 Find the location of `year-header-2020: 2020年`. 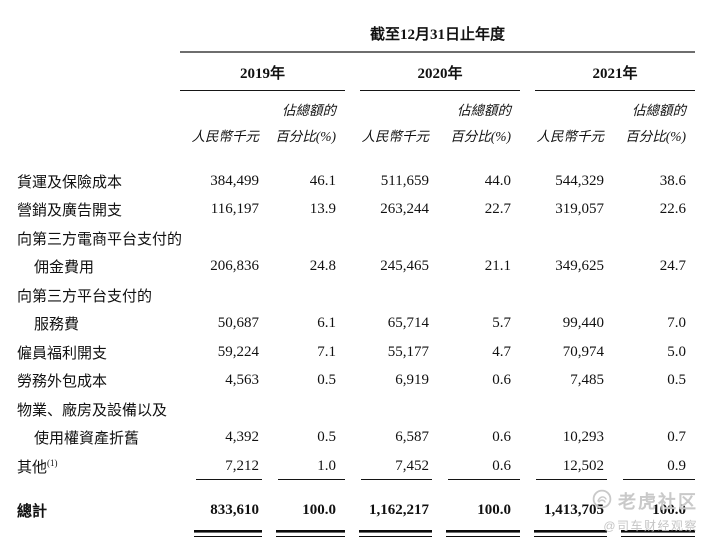

year-header-2020: 2020年 is located at coordinates (432, 71).